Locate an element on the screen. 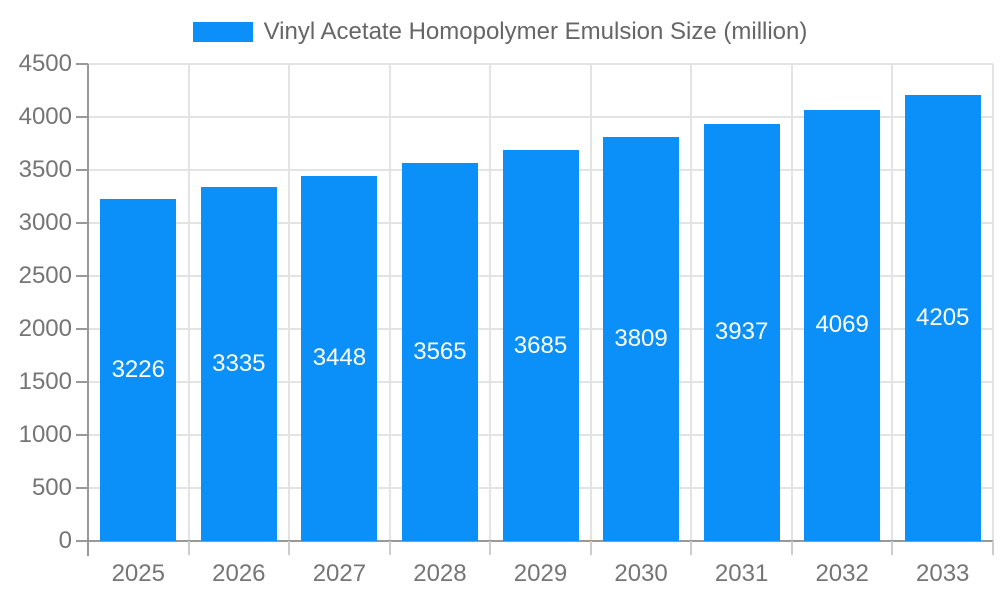 This screenshot has height=600, width=1000. bar-value-label: 3809 is located at coordinates (641, 339).